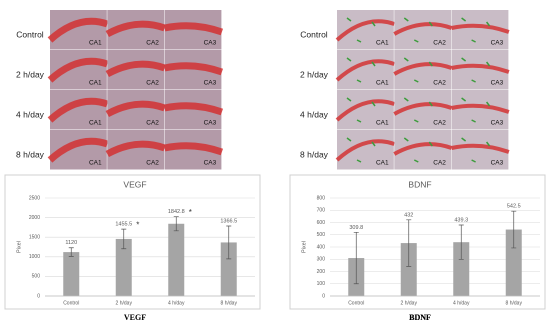 The width and height of the screenshot is (550, 327). Describe the element at coordinates (461, 220) in the screenshot. I see `value-label: 439.3` at that location.